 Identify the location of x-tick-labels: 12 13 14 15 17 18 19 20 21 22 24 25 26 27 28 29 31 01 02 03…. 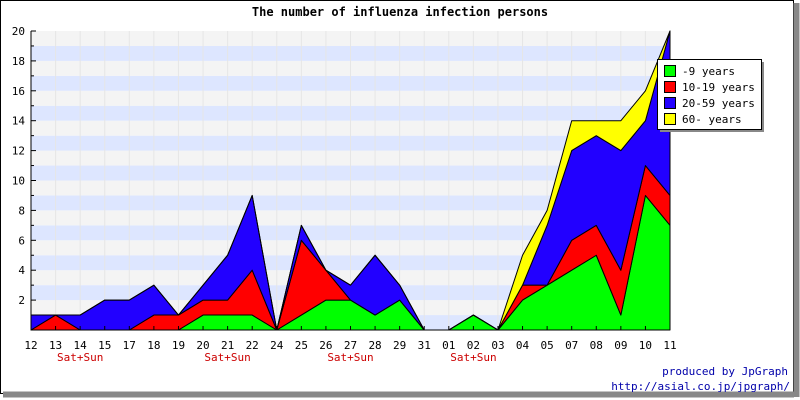
(350, 345).